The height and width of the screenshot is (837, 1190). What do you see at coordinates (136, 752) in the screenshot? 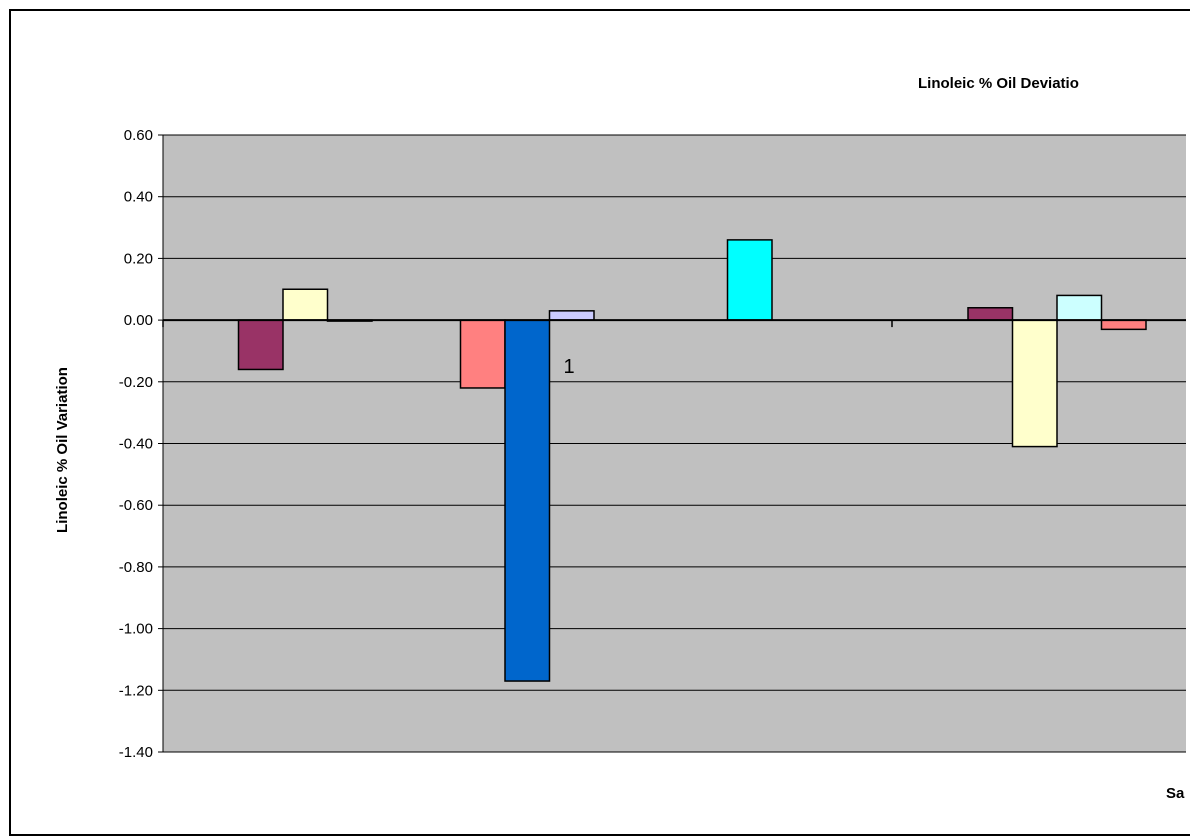
I see `y-tick-label: -1.40` at bounding box center [136, 752].